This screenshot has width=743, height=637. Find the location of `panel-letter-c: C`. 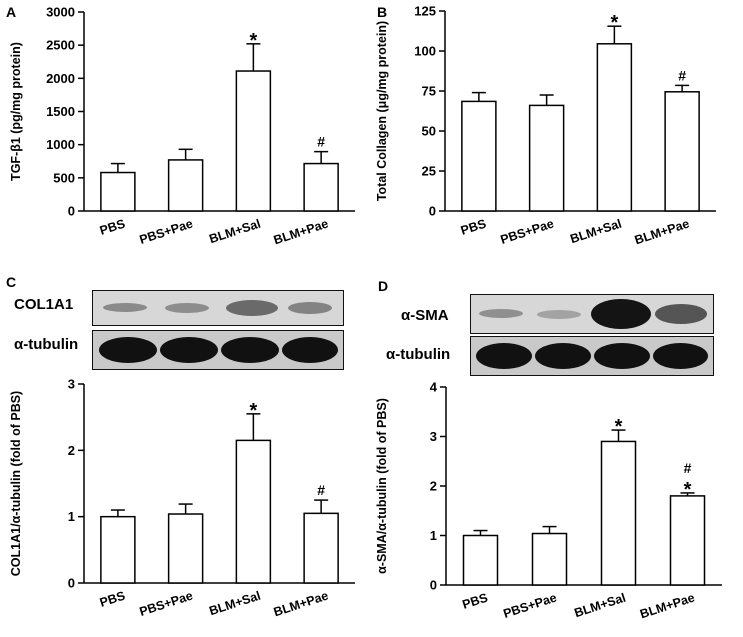

panel-letter-c: C is located at coordinates (11, 282).